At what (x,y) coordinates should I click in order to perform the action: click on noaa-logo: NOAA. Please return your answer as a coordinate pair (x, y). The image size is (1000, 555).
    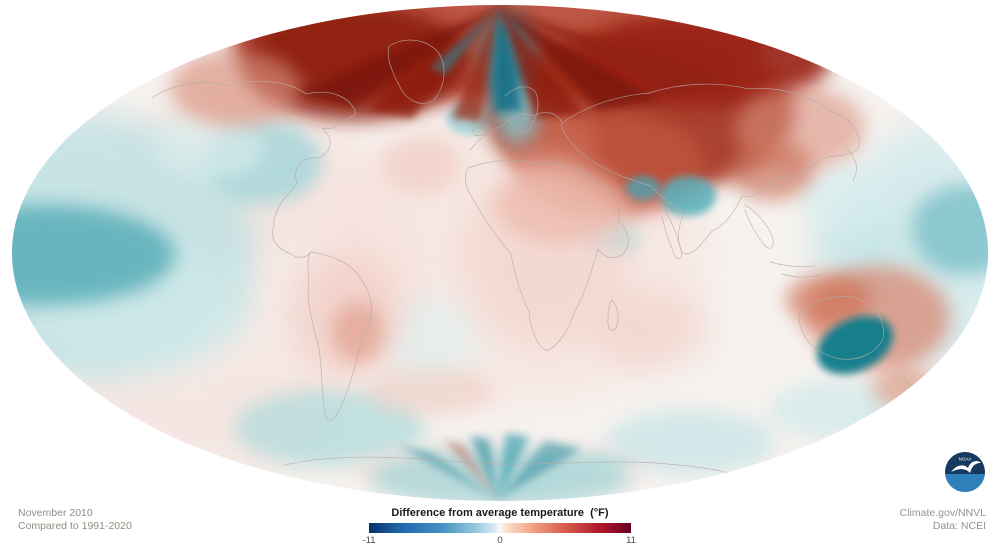
    Looking at the image, I should click on (965, 472).